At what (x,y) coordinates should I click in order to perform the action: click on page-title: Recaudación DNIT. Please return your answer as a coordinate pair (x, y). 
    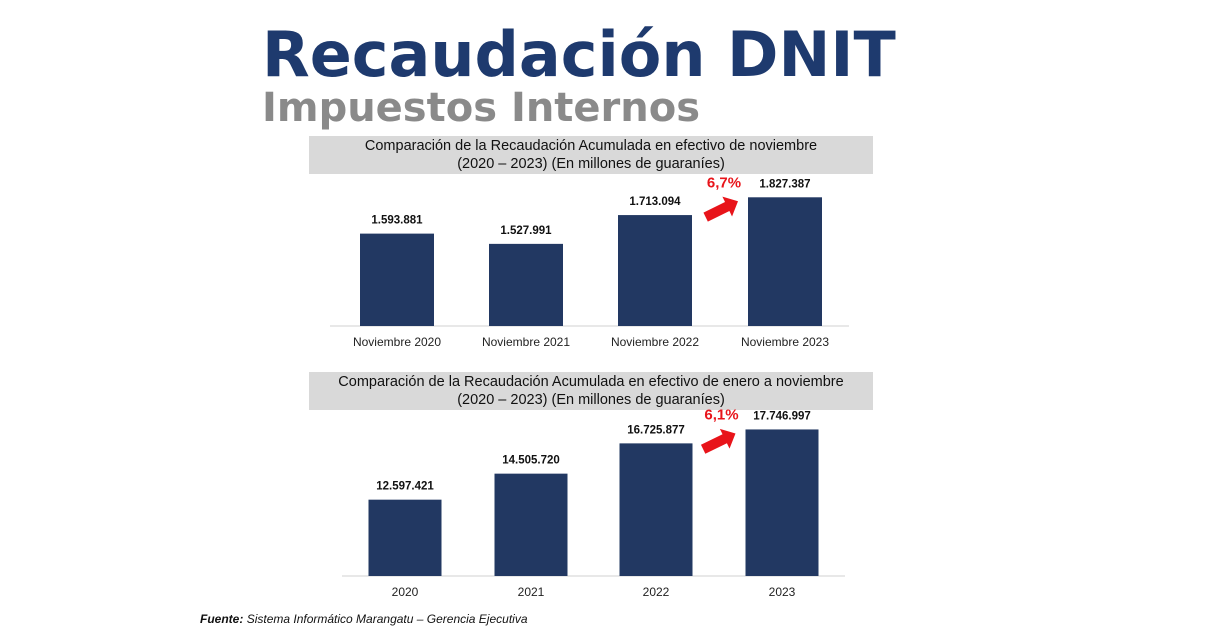
    Looking at the image, I should click on (579, 54).